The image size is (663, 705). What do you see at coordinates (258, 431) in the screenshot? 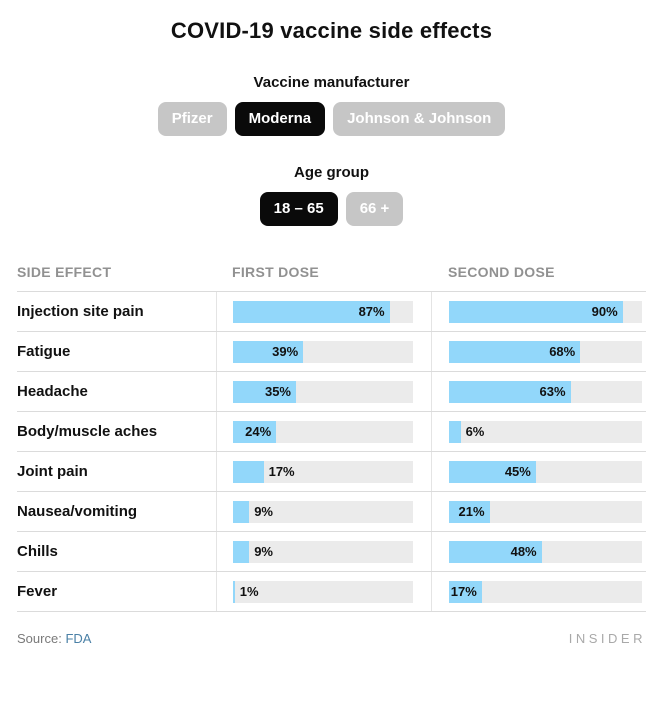
I see `bar-value-label: 24%` at bounding box center [258, 431].